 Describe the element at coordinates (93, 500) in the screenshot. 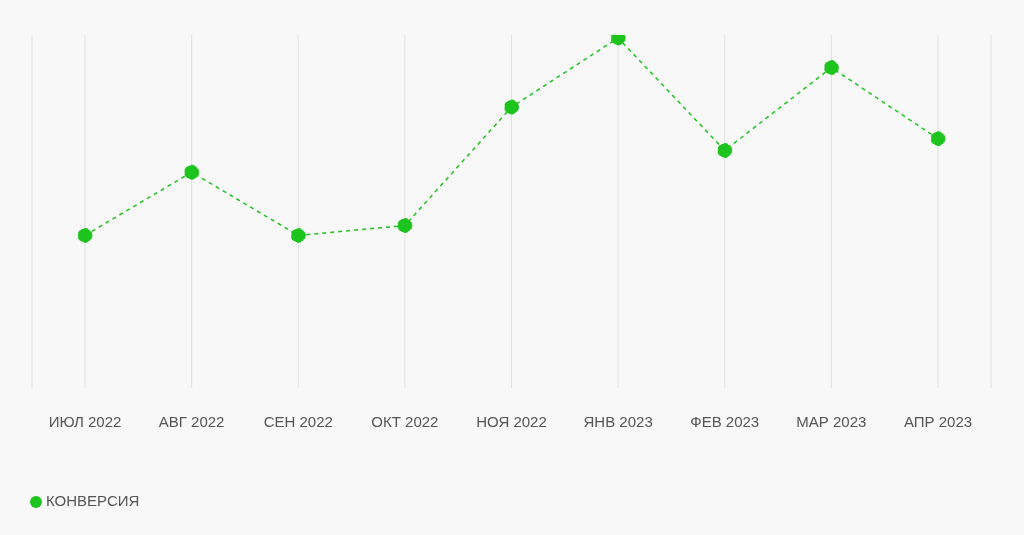

I see `legend-label: КОНВЕРСИЯ` at that location.